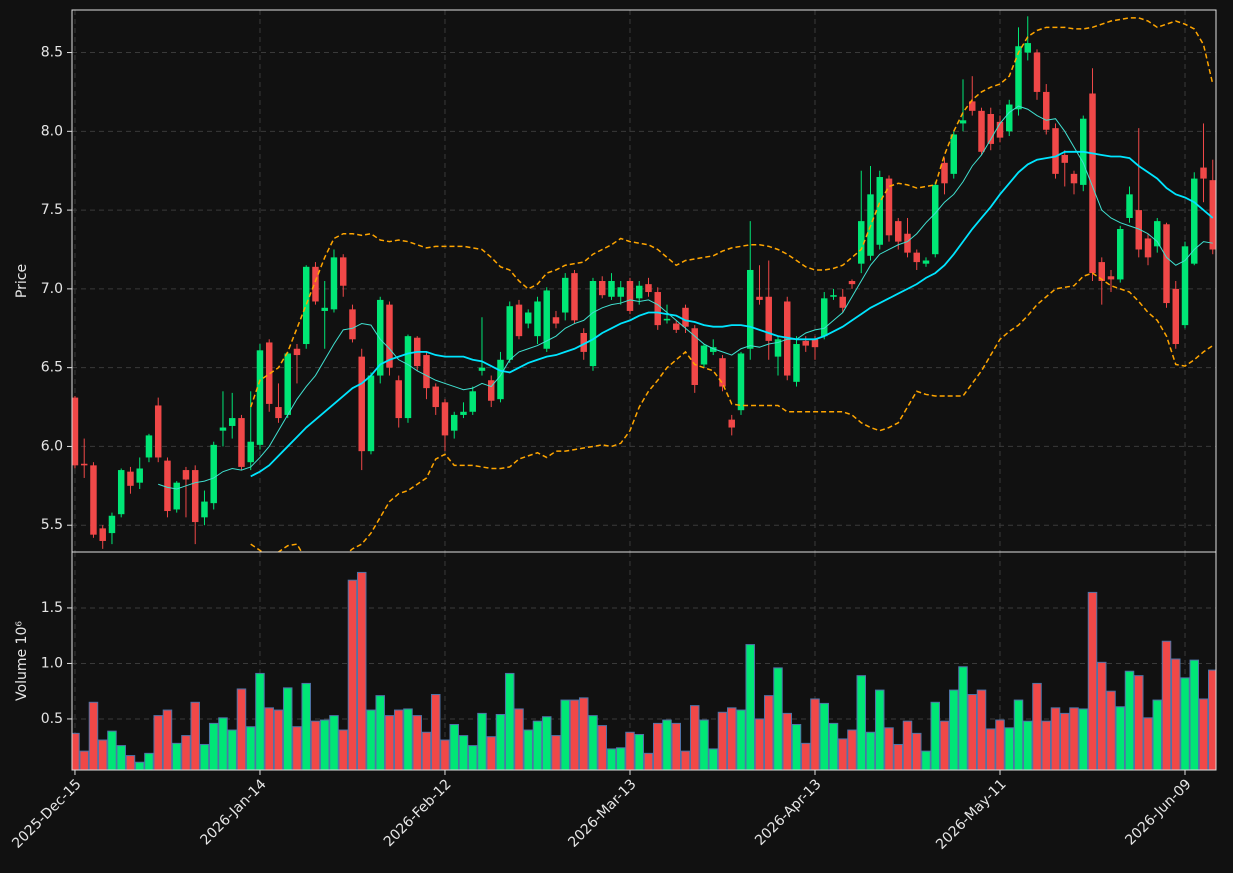 The width and height of the screenshot is (1233, 873). I want to click on price-axis-label: Price, so click(22, 281).